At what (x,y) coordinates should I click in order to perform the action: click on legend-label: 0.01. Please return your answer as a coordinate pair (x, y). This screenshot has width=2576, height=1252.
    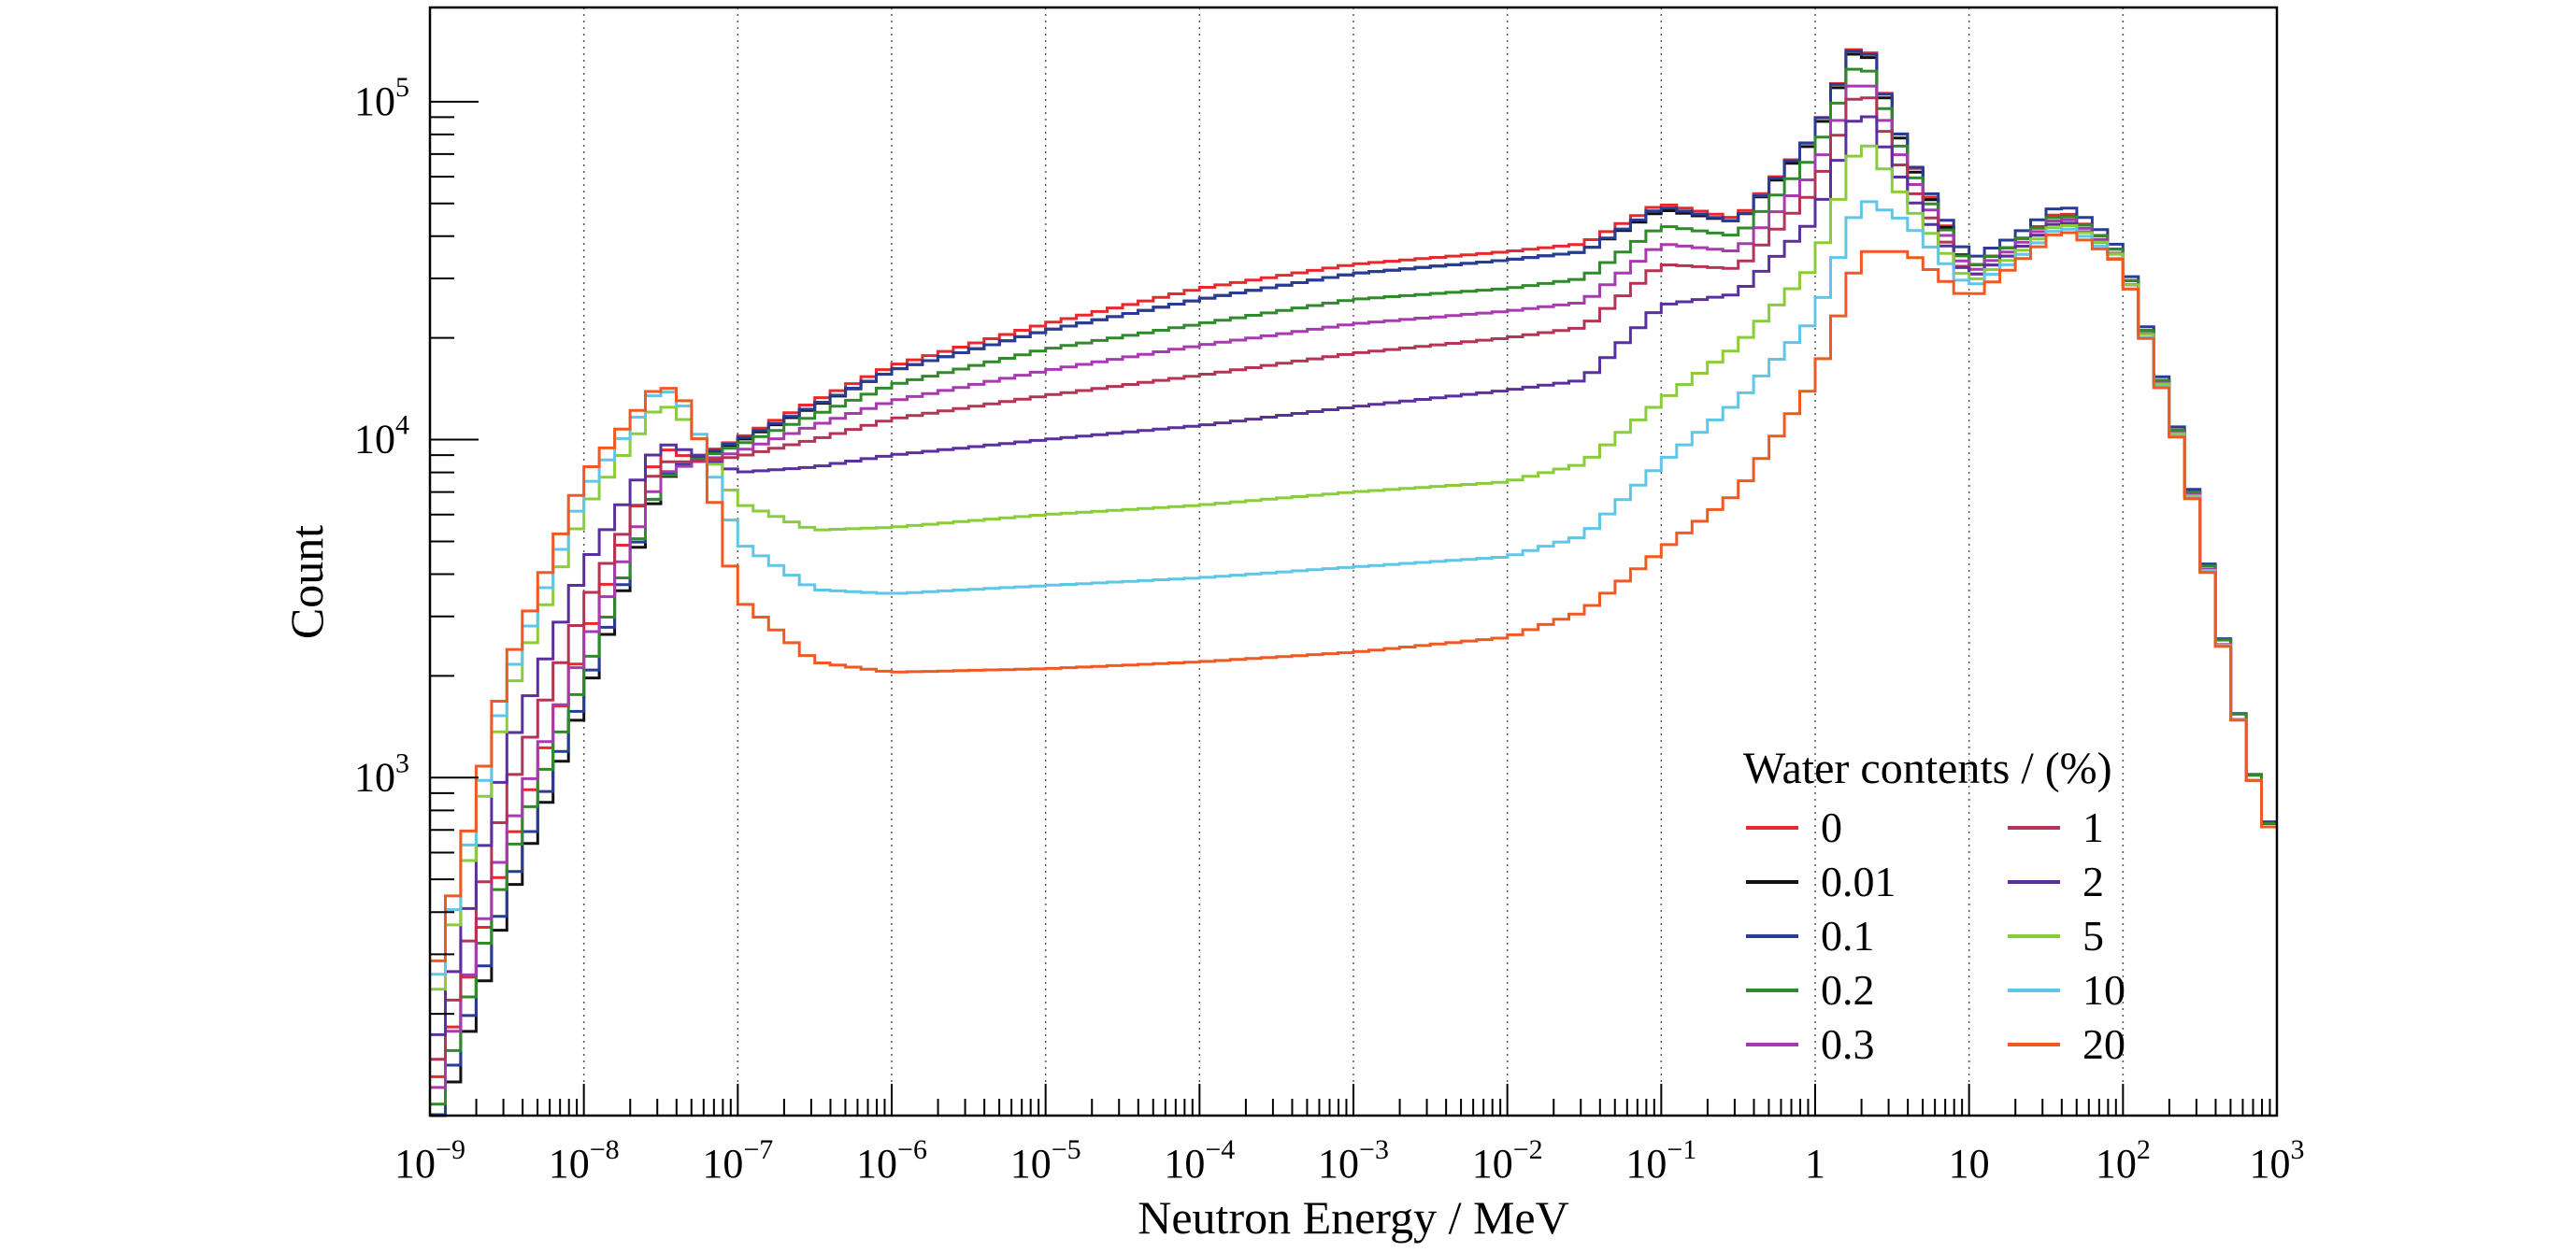
    Looking at the image, I should click on (1858, 881).